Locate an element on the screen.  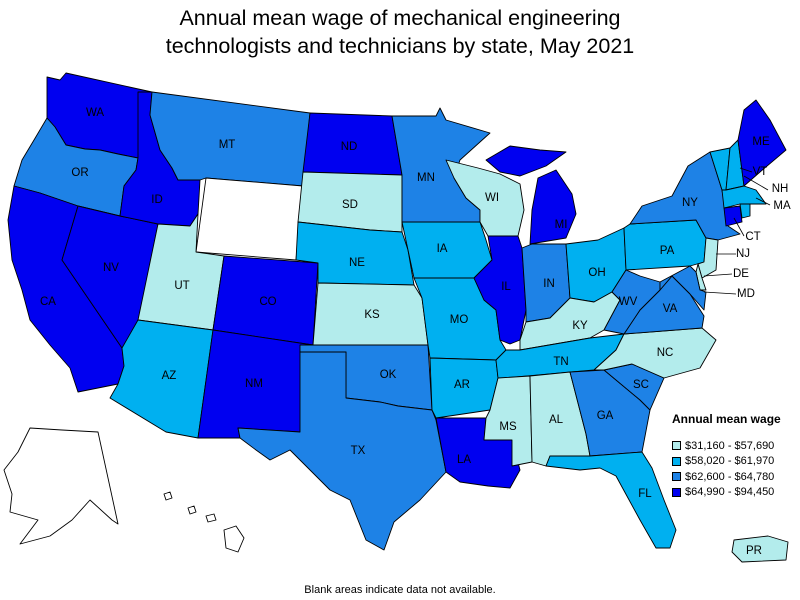
state-nc is located at coordinates (655, 353).